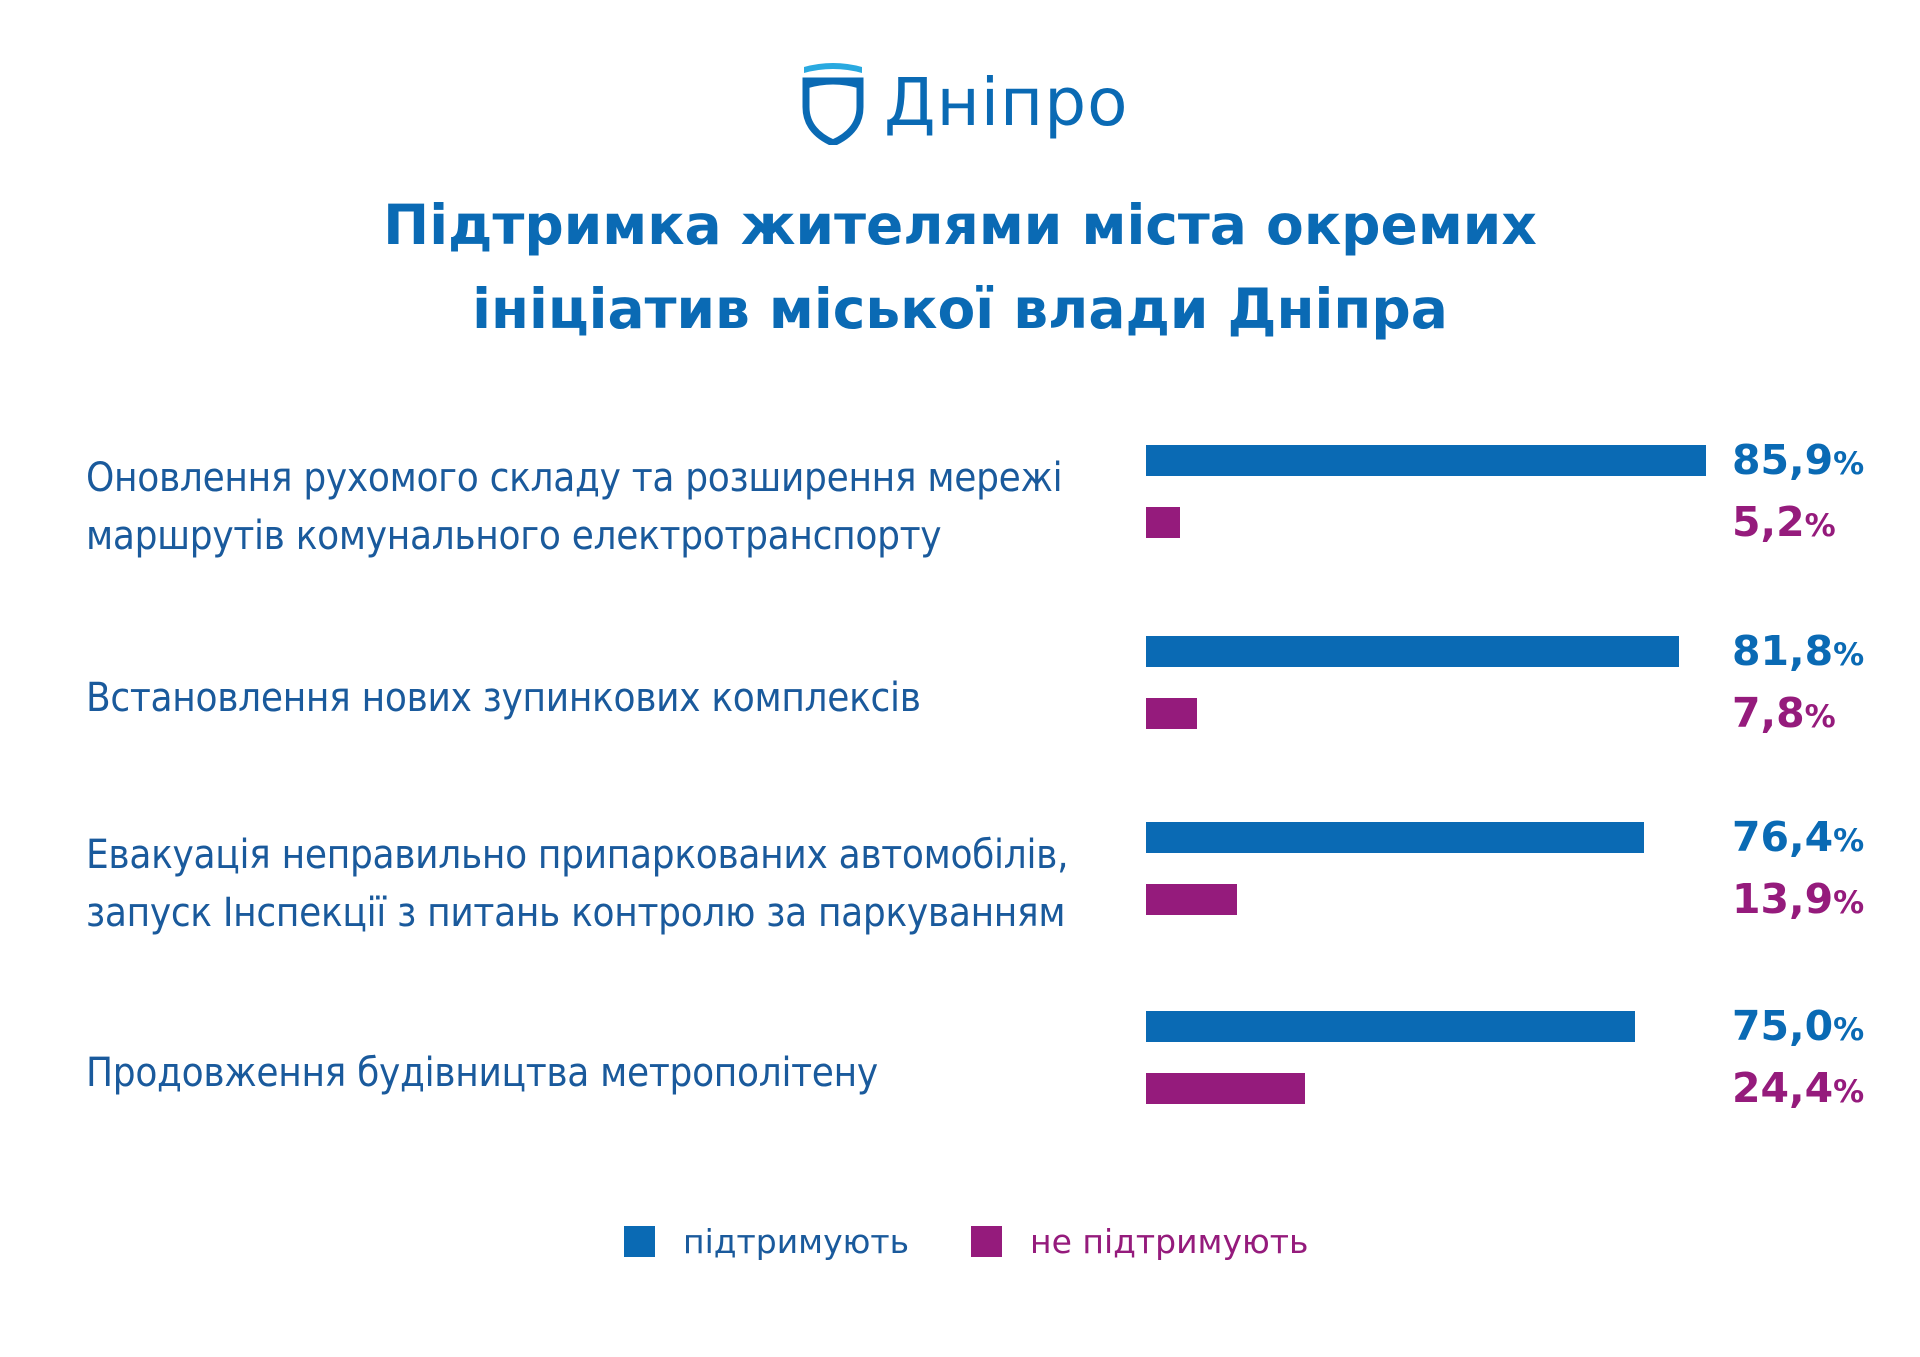 This screenshot has height=1357, width=1920. I want to click on data-label-oppose-3: 13,9%, so click(1798, 899).